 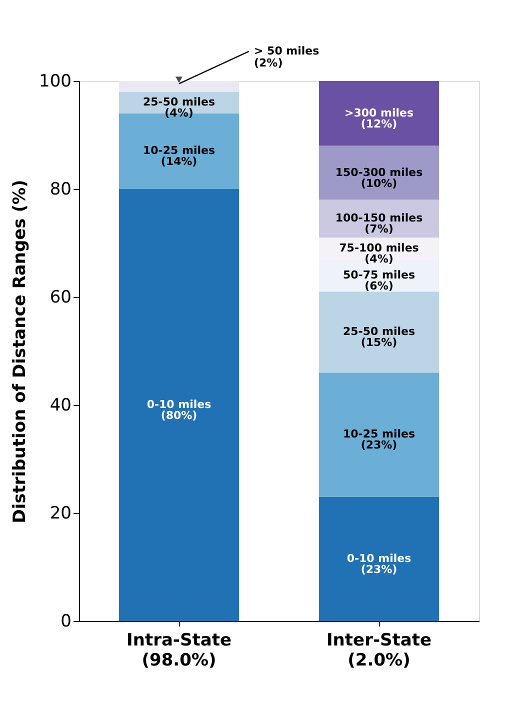 I want to click on series-label: 10-25 miles, so click(x=179, y=151).